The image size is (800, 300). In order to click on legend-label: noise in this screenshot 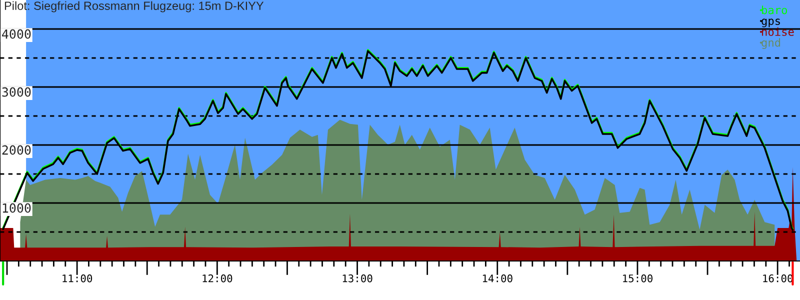, I will do `click(778, 31)`.